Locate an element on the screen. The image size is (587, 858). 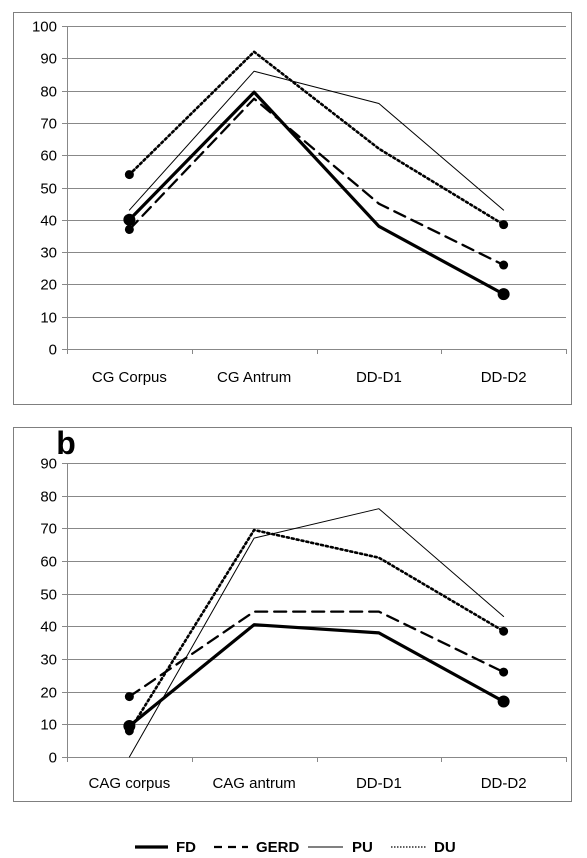
x-tick-label: CAG corpus is located at coordinates (130, 783).